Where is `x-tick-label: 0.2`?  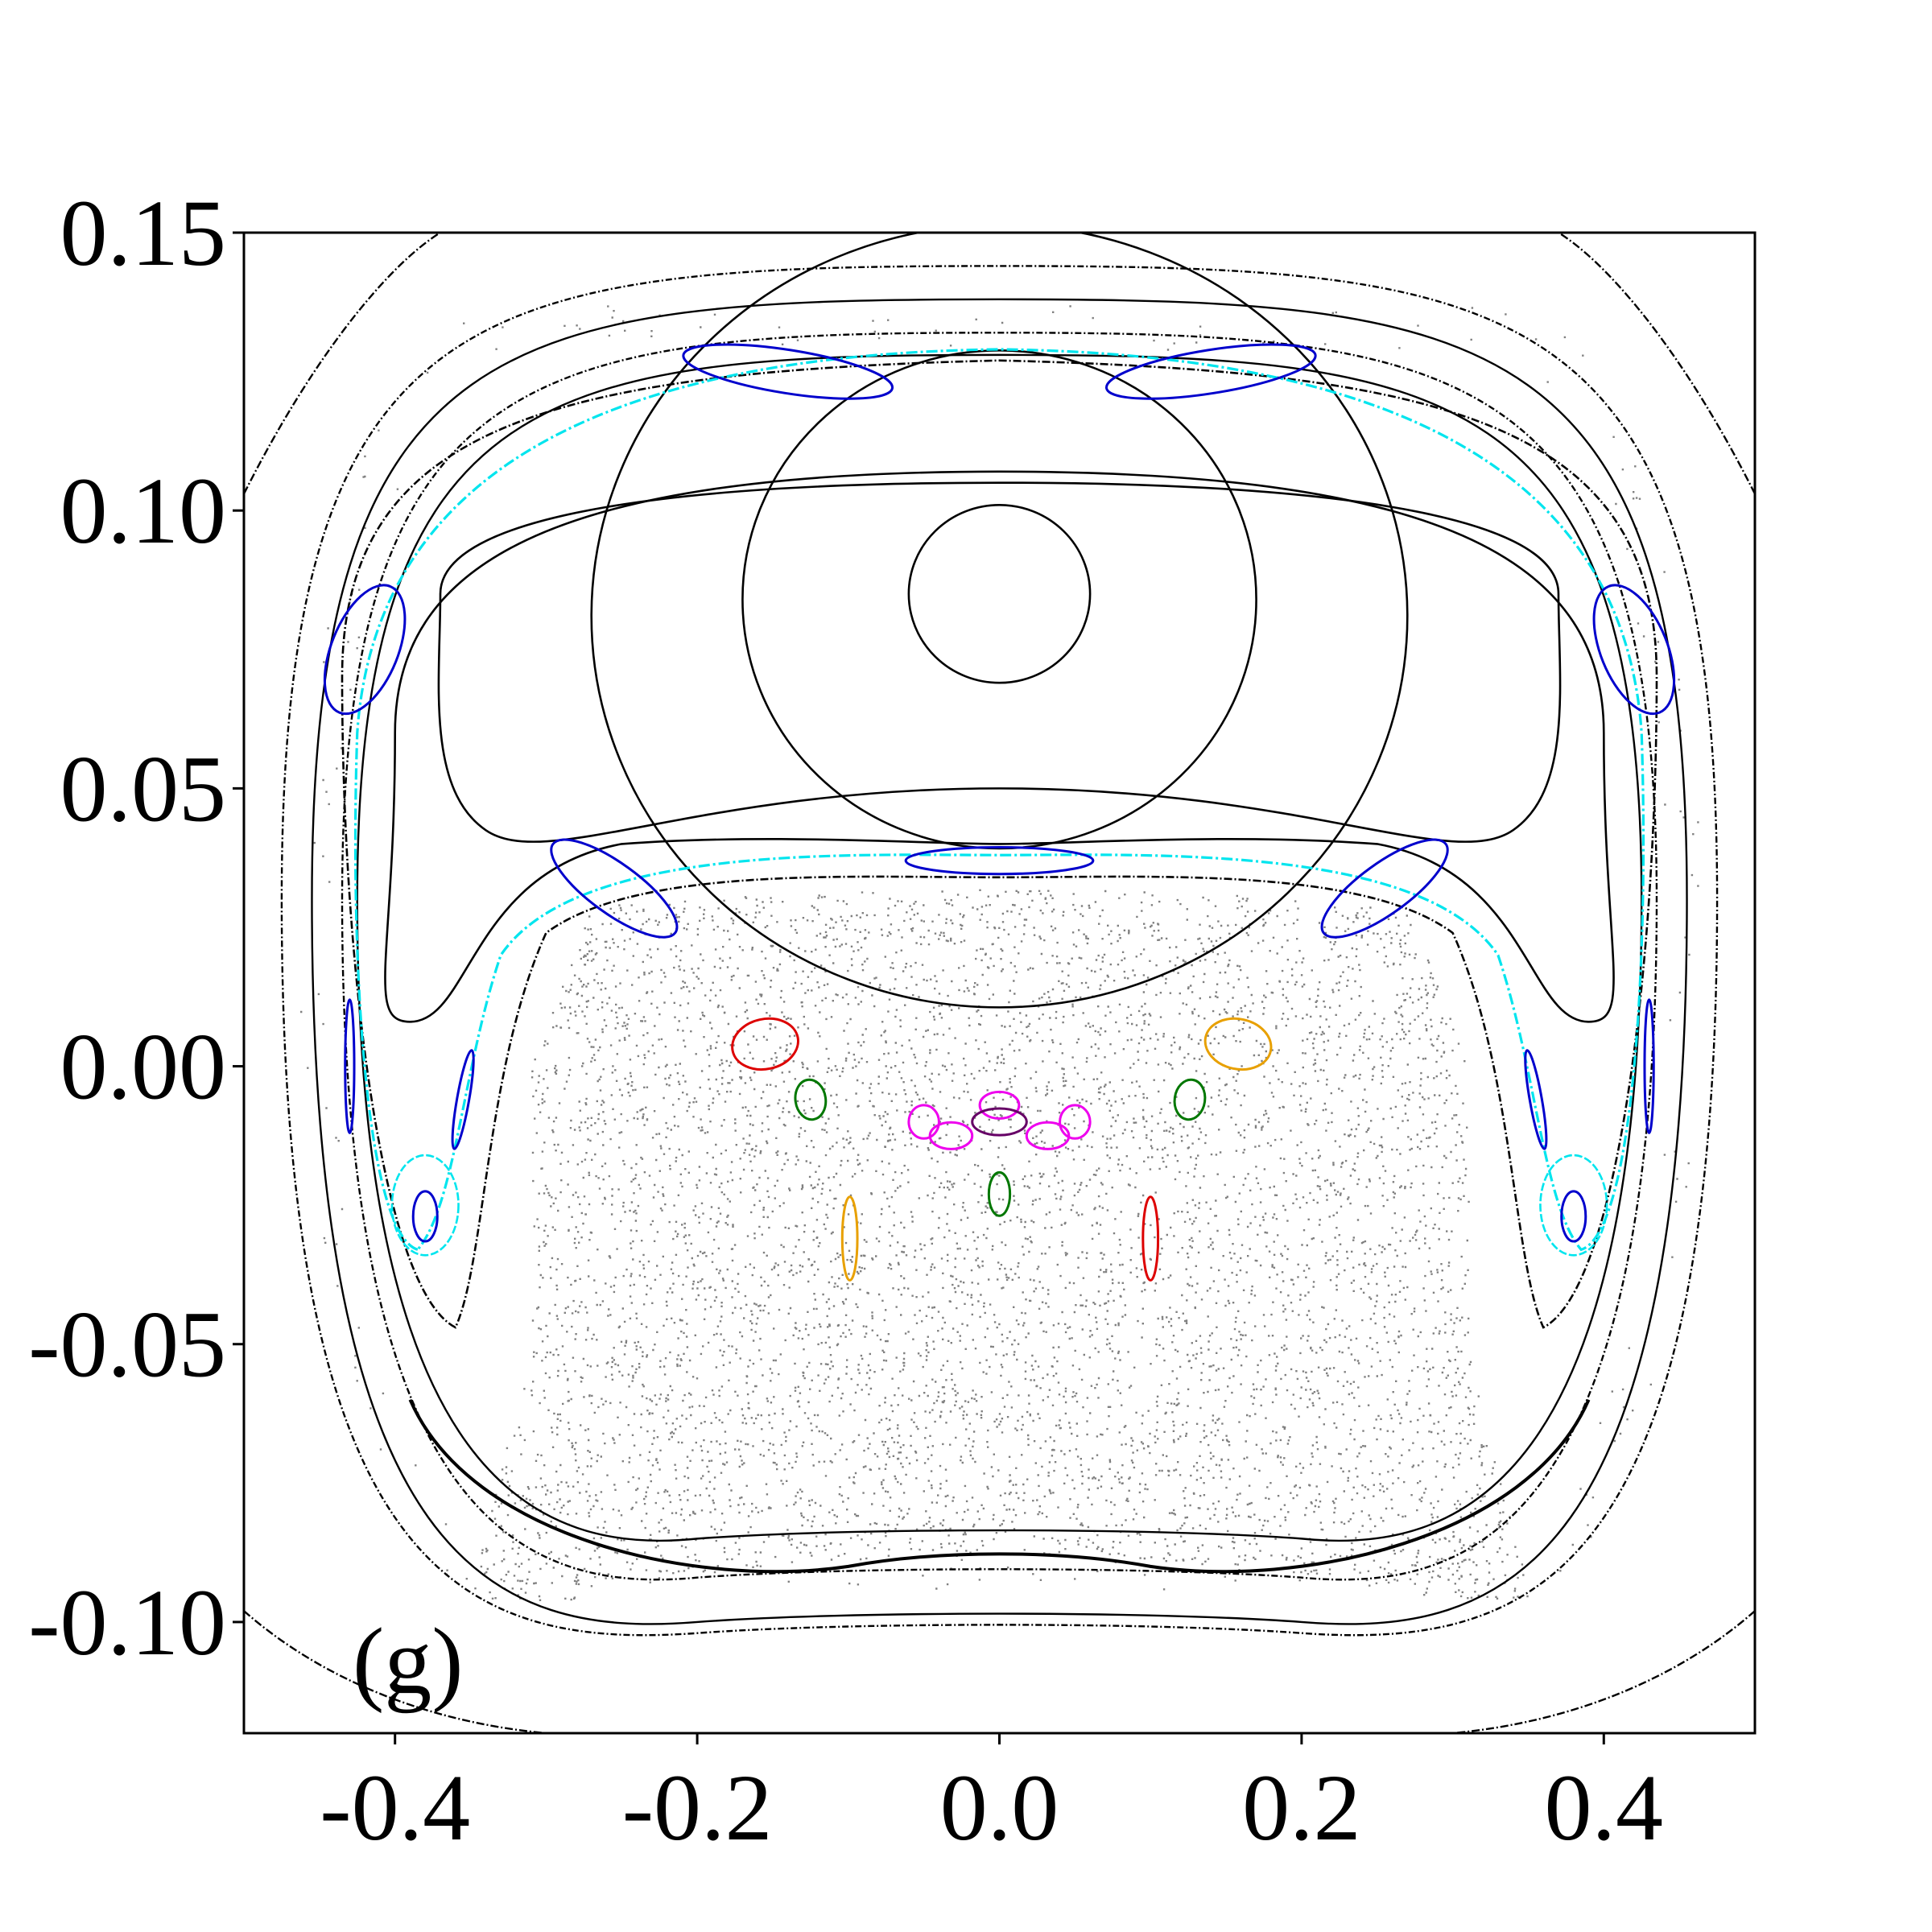
x-tick-label: 0.2 is located at coordinates (1301, 1807).